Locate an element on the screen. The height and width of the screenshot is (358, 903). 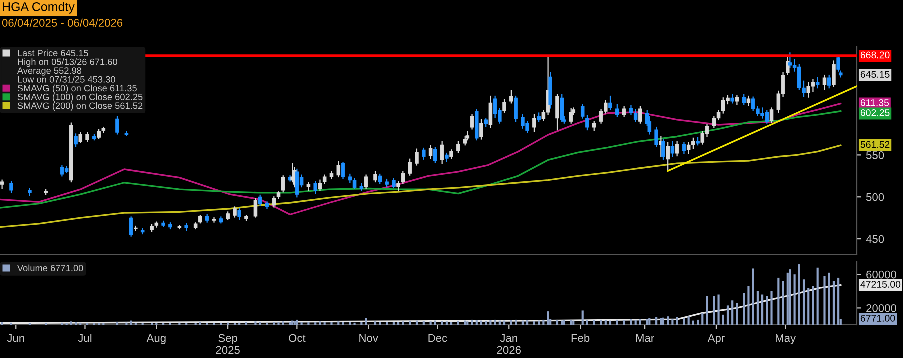
annotation: High on 05/13/26 671.60 is located at coordinates (68, 63).